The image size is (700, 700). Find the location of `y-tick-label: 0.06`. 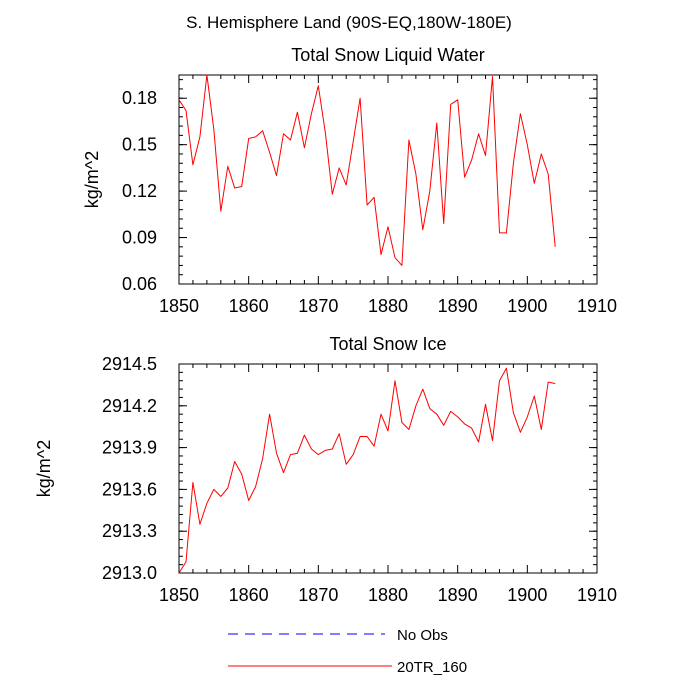

y-tick-label: 0.06 is located at coordinates (139, 284).